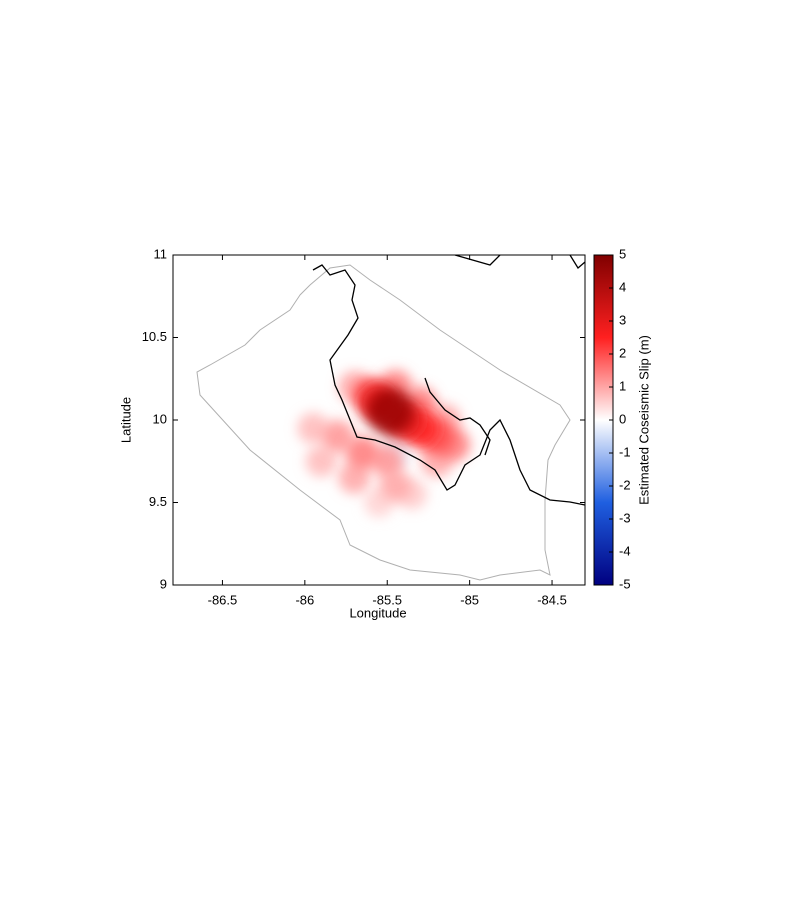  What do you see at coordinates (457, 416) in the screenshot?
I see `gulf-coast` at bounding box center [457, 416].